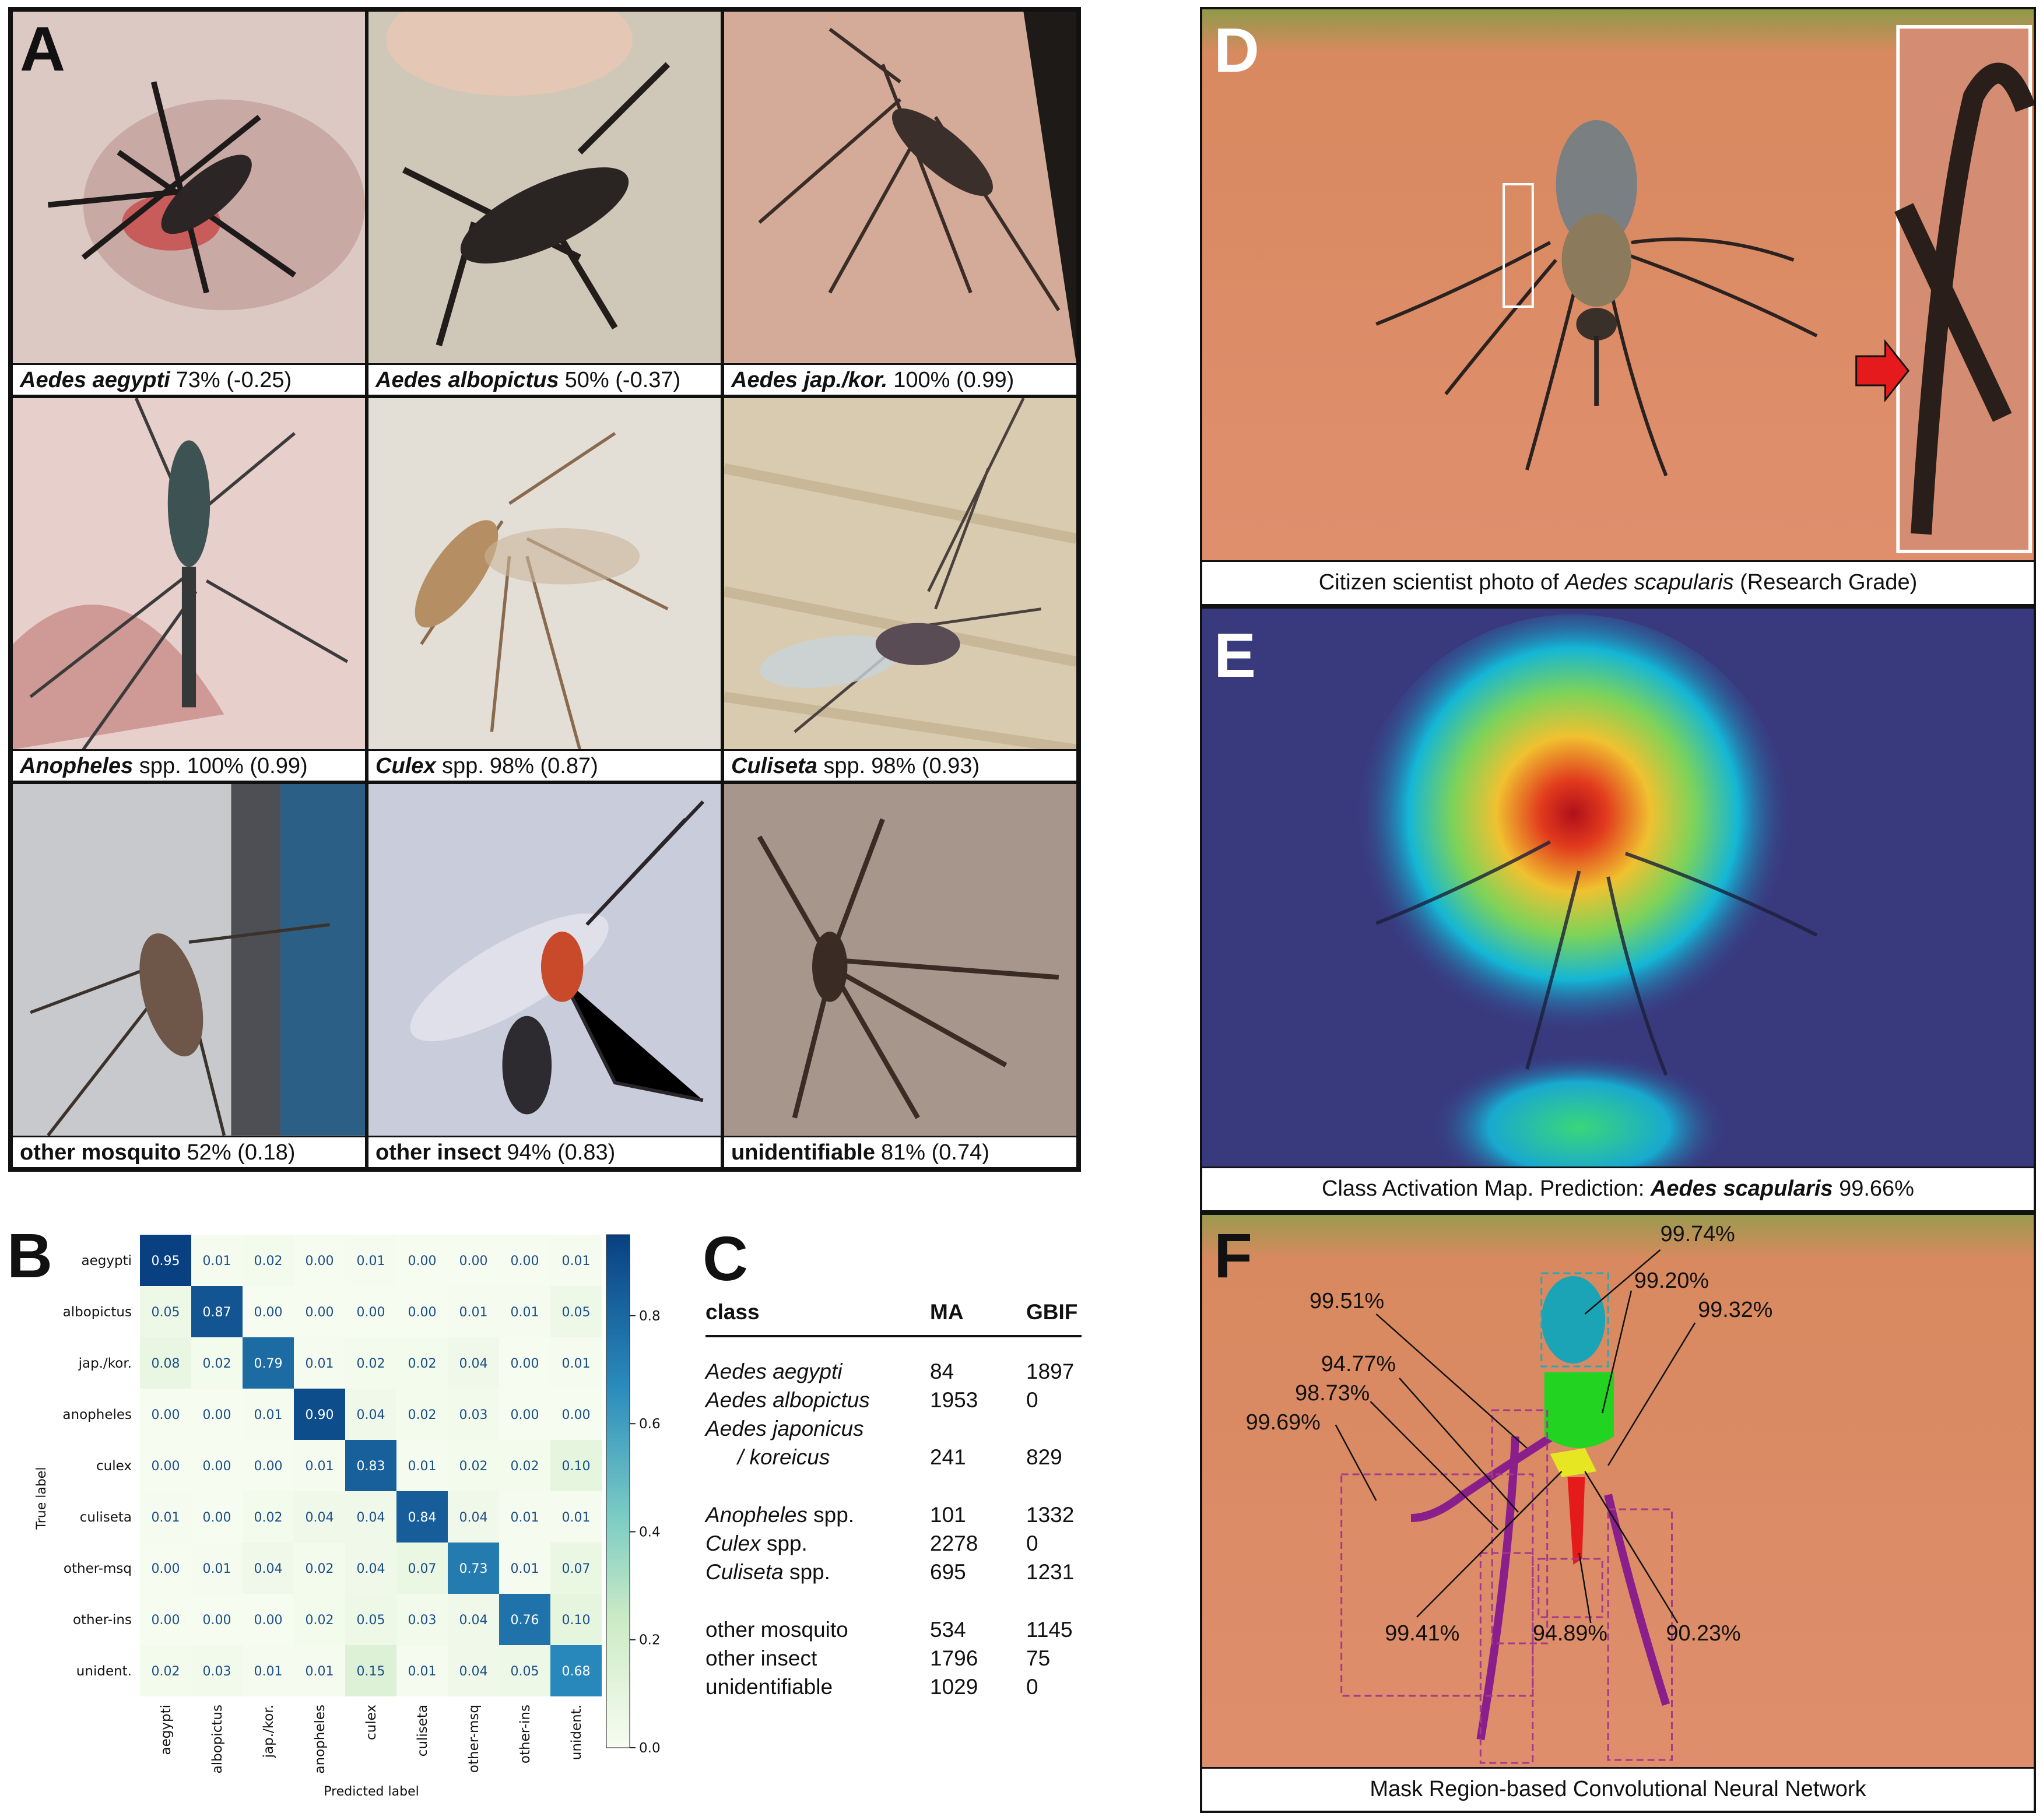  I want to click on cell-caption: Aedes aegypti 73% (-0.25), so click(189, 379).